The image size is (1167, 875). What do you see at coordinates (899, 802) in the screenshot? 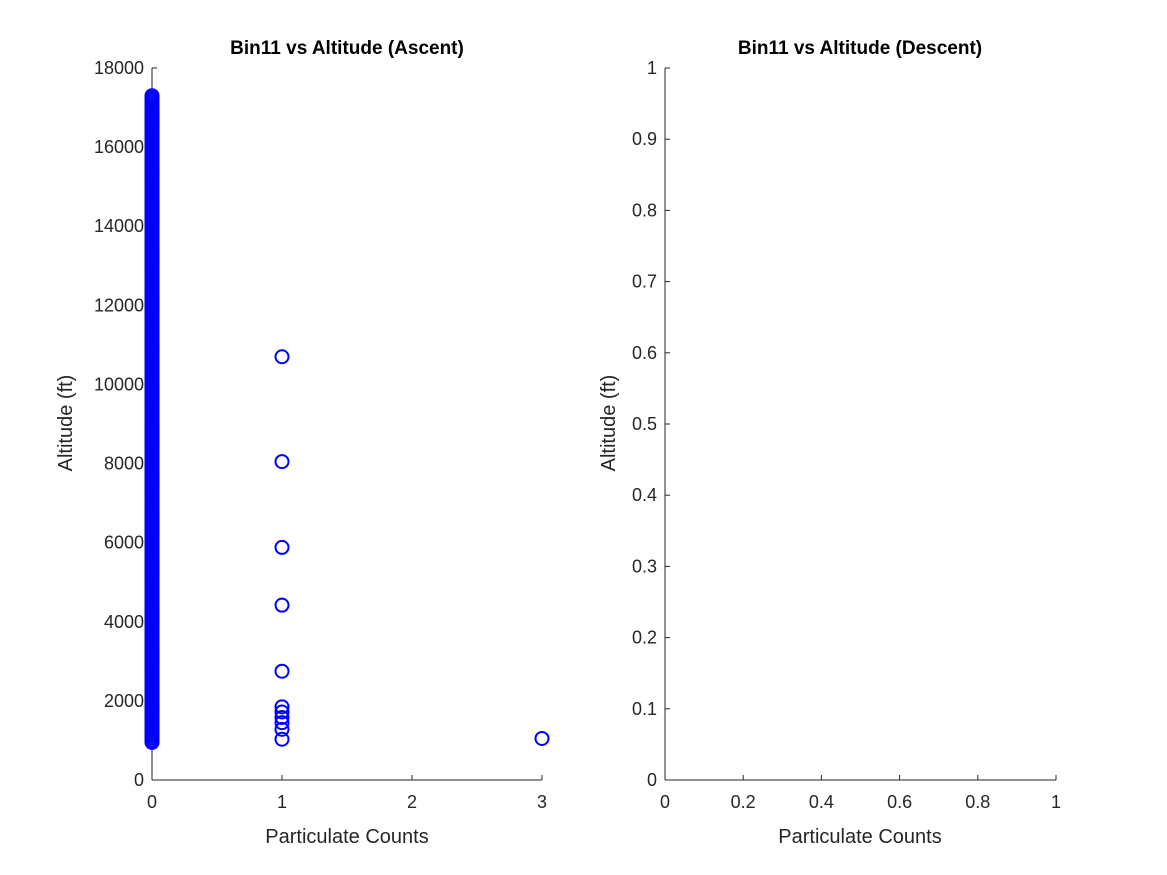
I see `descent-plot-x-tick-label: 0.6` at bounding box center [899, 802].